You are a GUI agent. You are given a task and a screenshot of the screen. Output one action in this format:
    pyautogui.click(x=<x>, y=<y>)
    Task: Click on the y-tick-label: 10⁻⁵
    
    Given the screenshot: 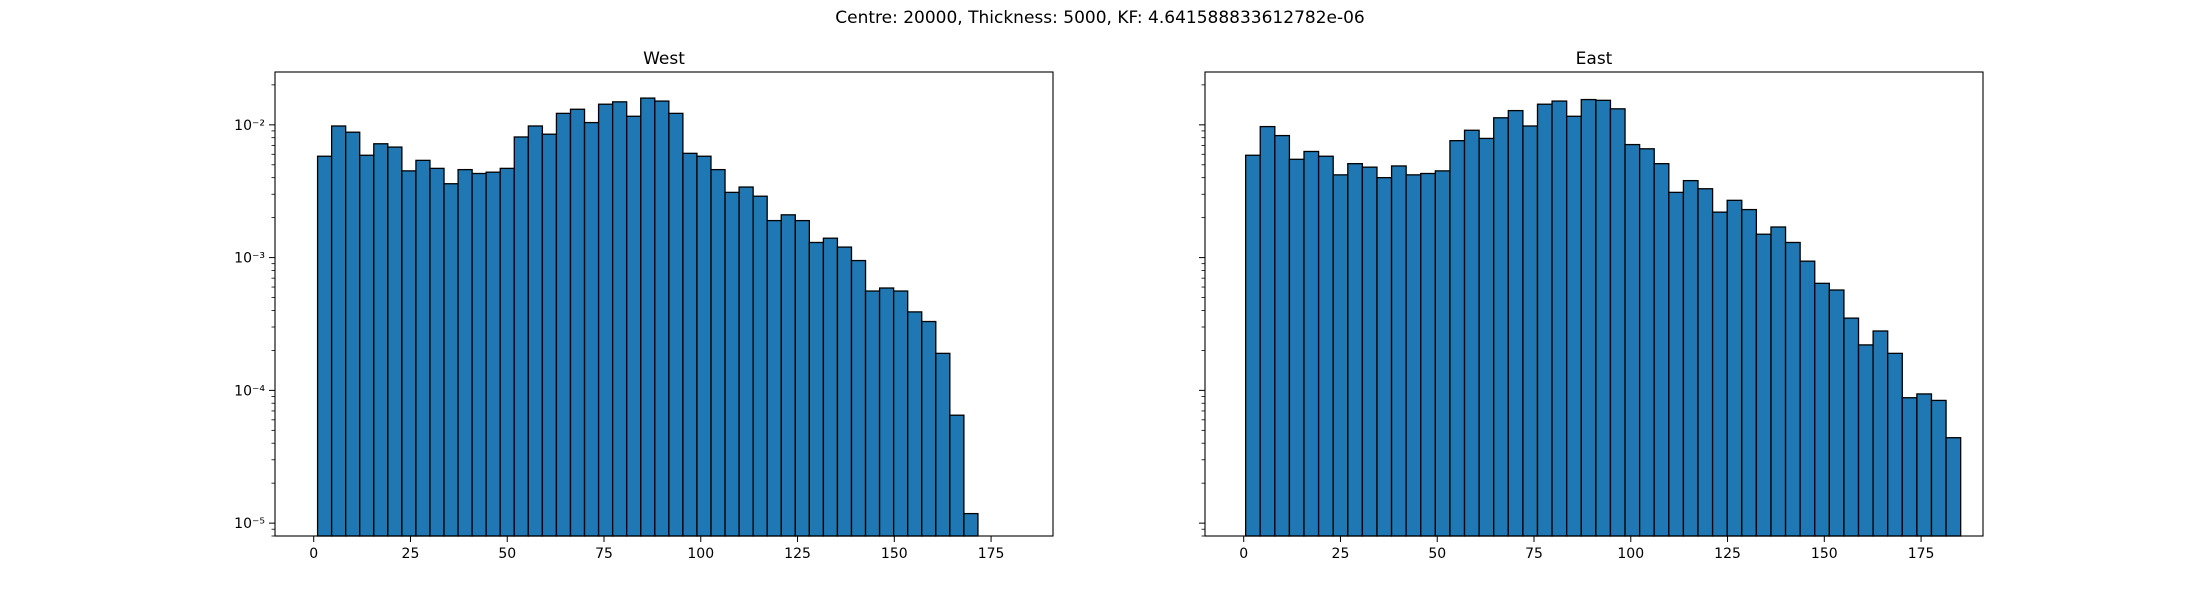 What is the action you would take?
    pyautogui.click(x=249, y=524)
    